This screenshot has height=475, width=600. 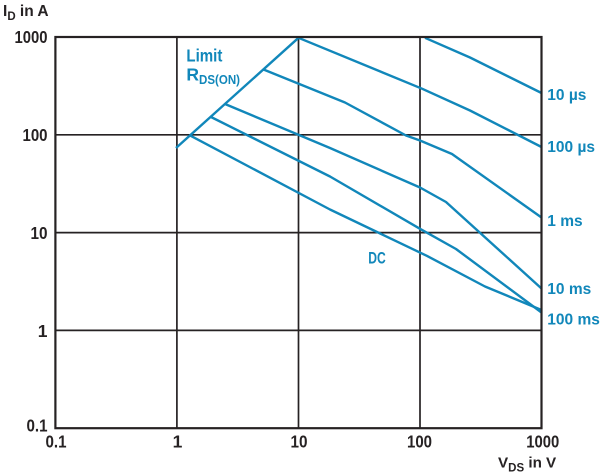 I want to click on svg-text: VDS in V, so click(x=527, y=465).